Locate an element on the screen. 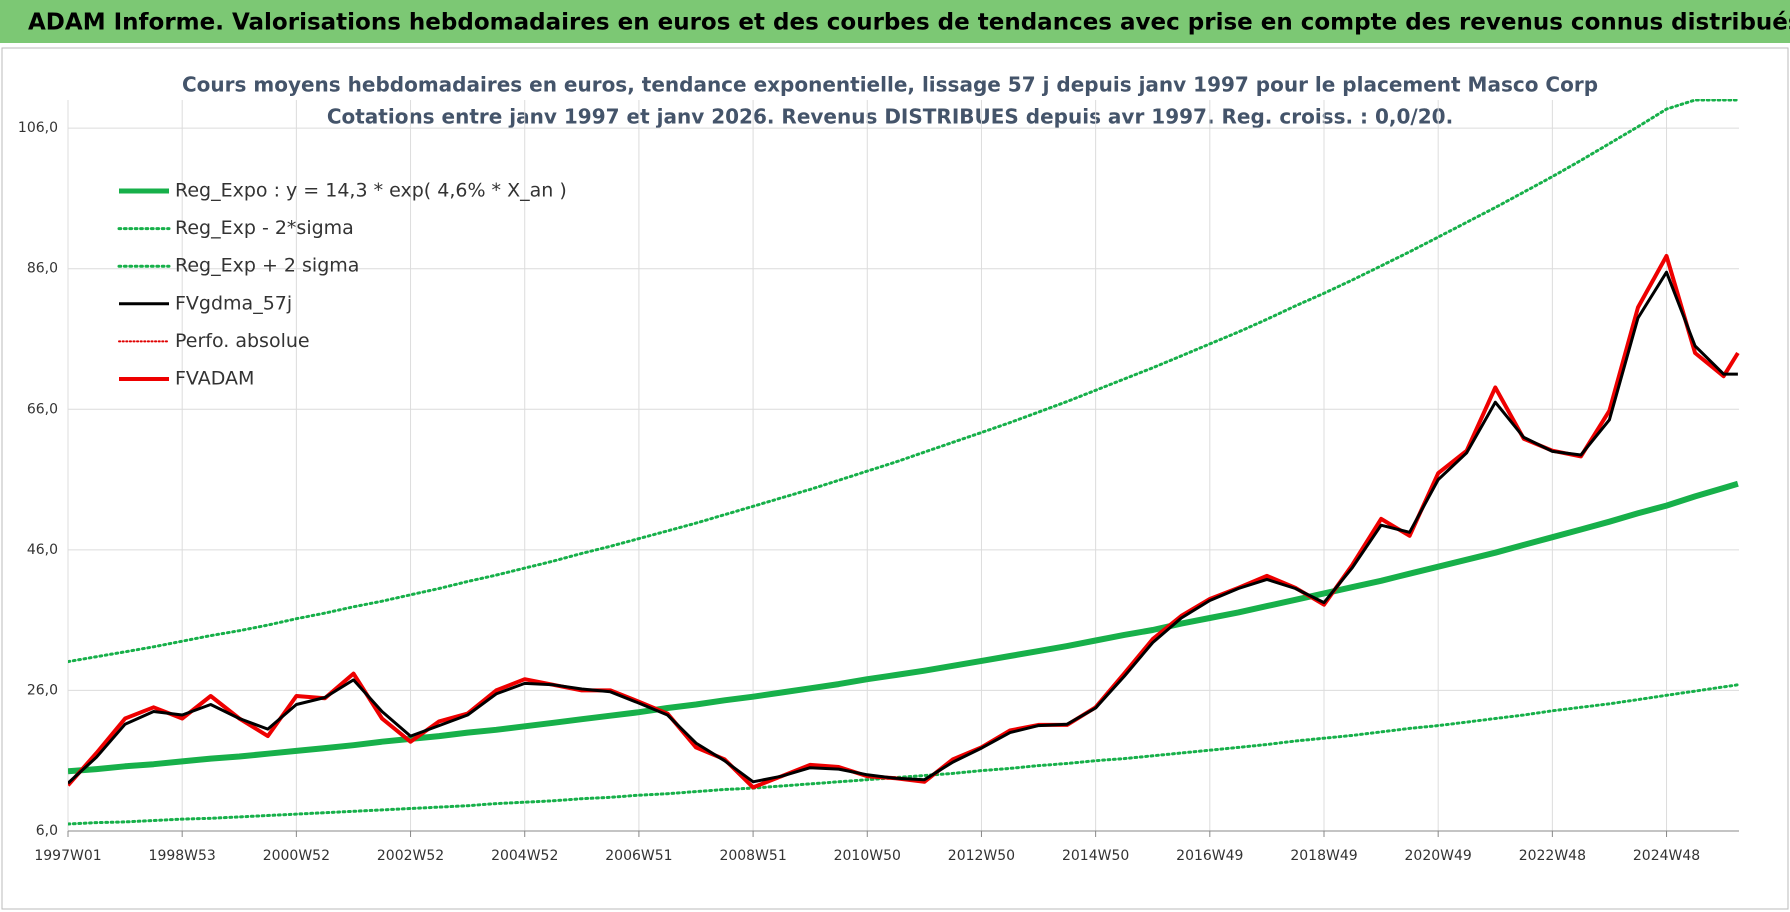  x-tick-label: 2010W50 is located at coordinates (867, 856).